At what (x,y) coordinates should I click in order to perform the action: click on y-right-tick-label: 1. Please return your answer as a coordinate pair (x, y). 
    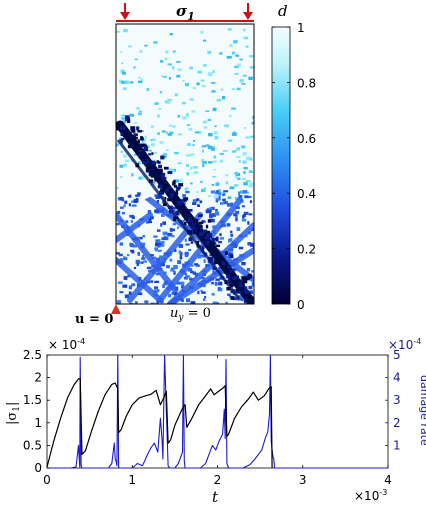
    Looking at the image, I should click on (397, 445).